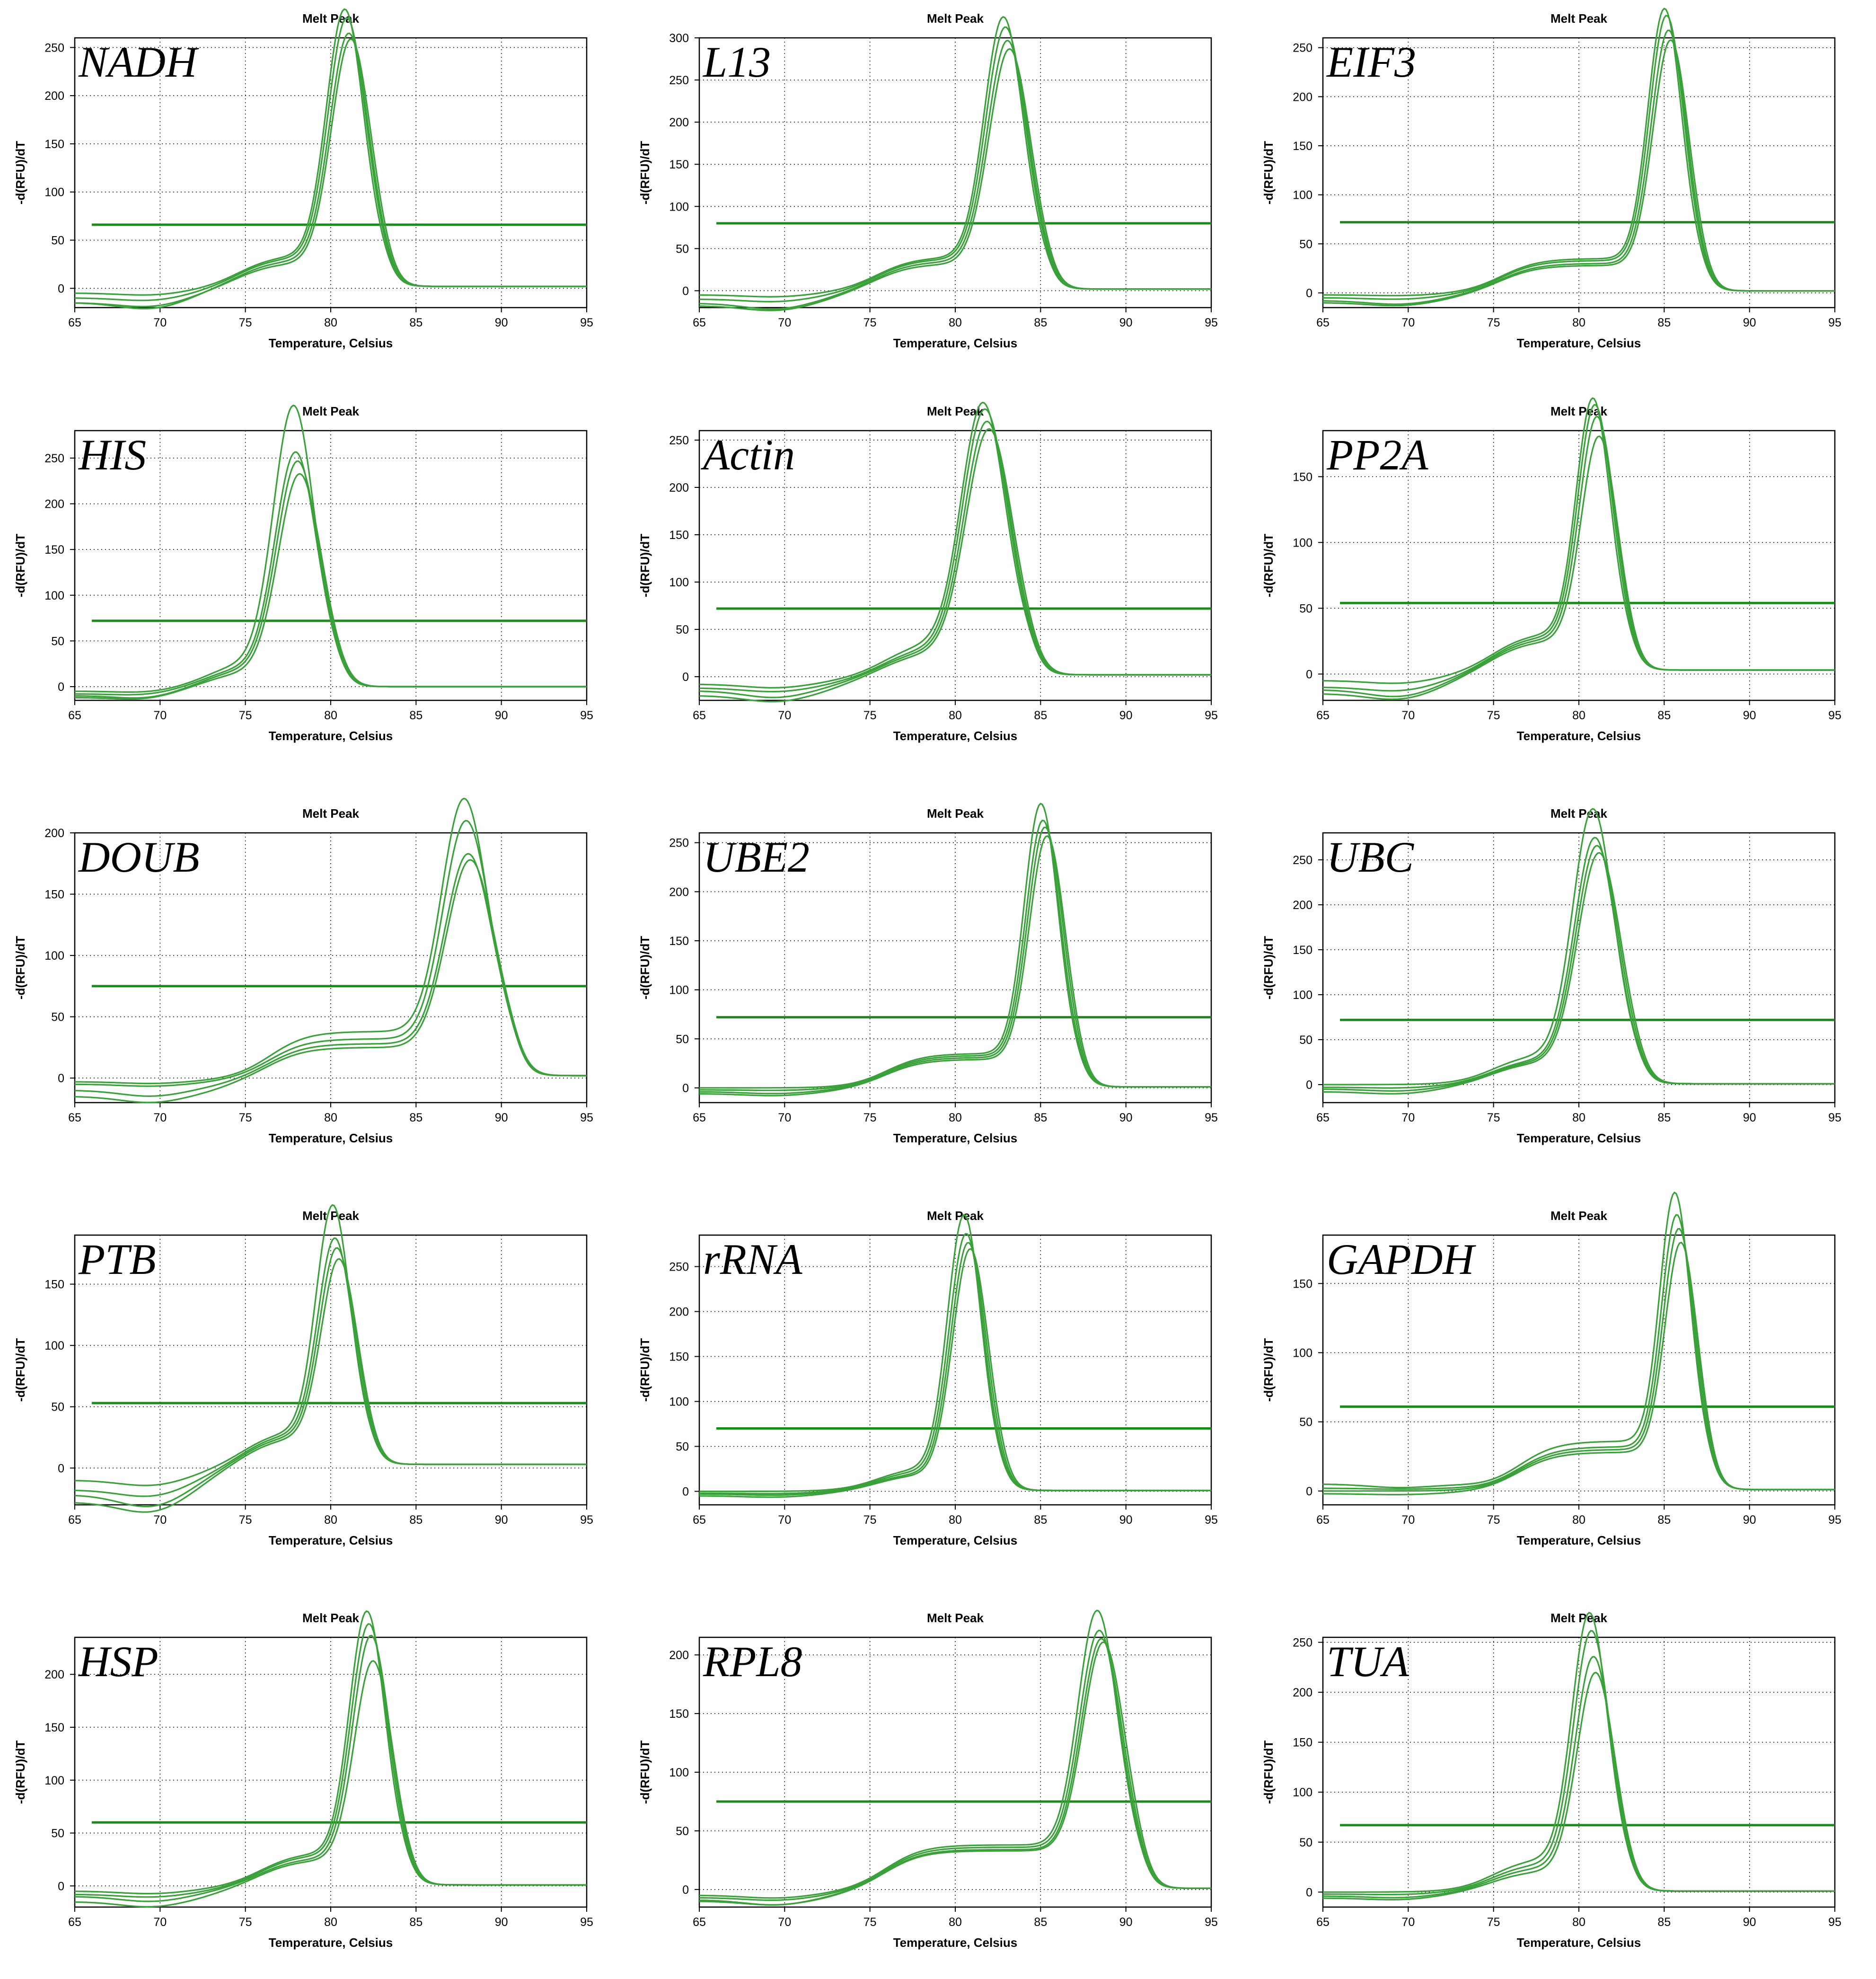 This screenshot has width=1876, height=1979. What do you see at coordinates (1368, 1661) in the screenshot?
I see `gene-label: TUA` at bounding box center [1368, 1661].